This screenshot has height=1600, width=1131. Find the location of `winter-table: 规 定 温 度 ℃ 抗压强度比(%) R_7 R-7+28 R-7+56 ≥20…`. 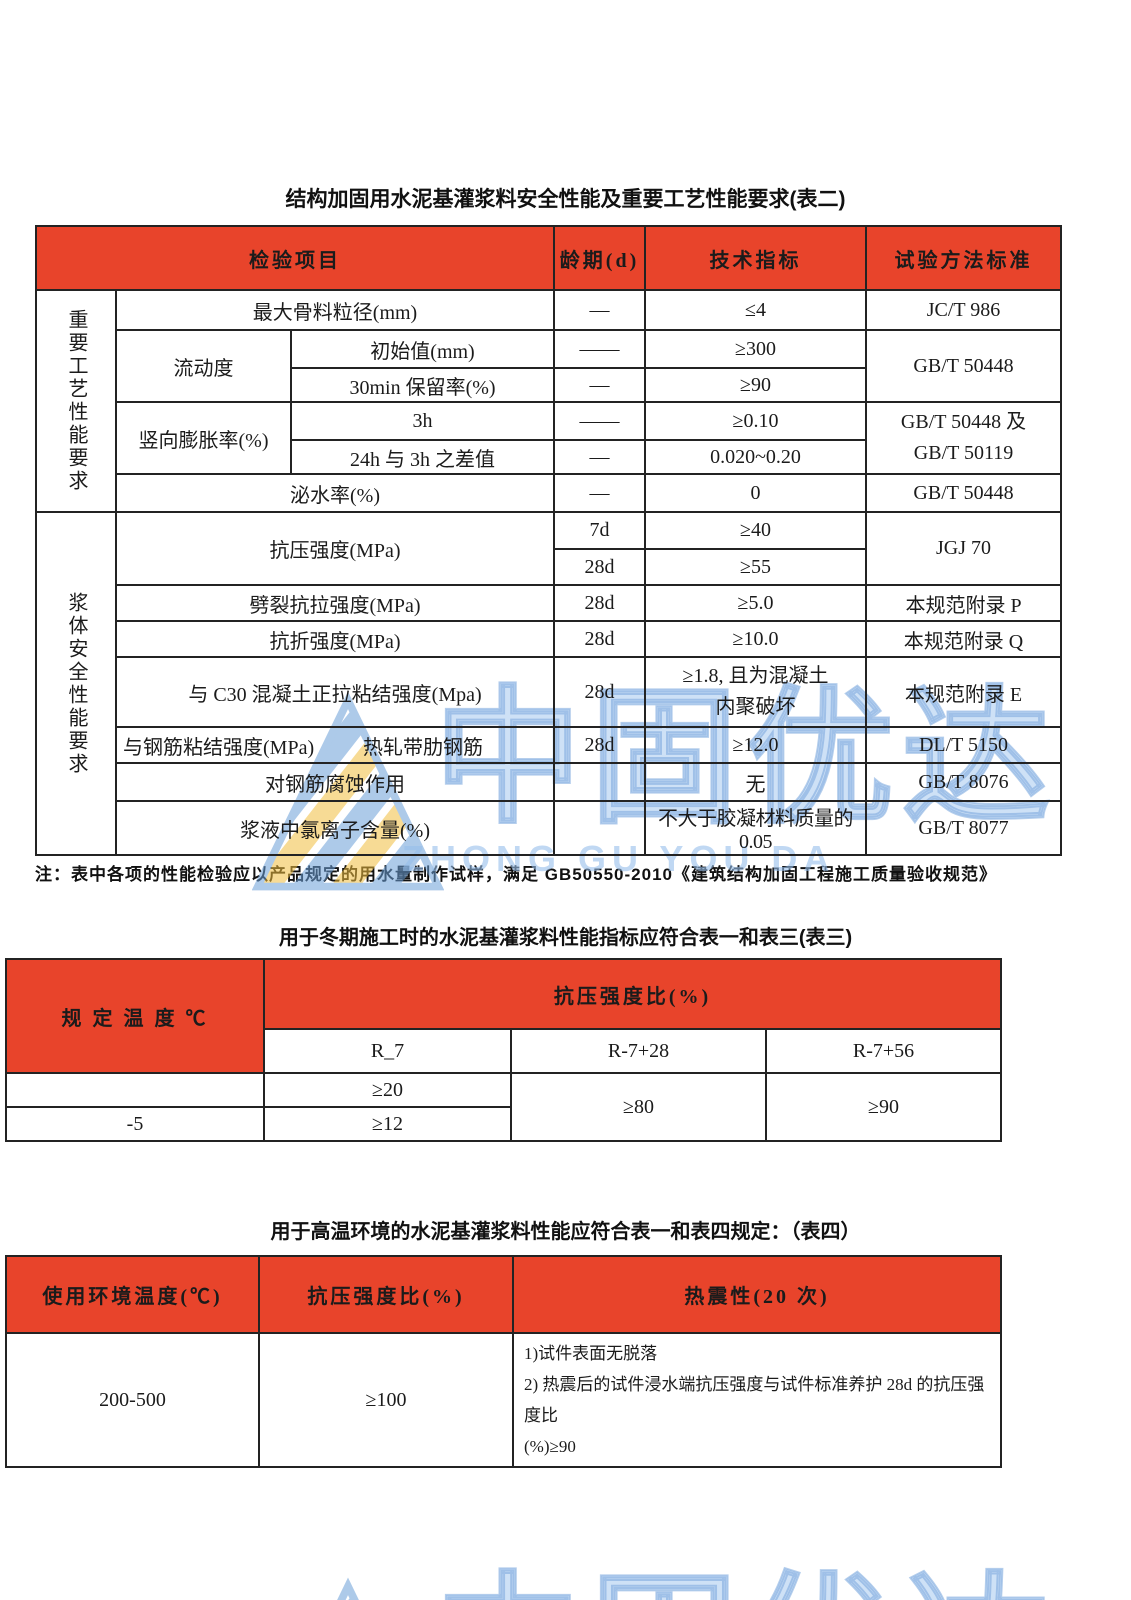

winter-table: 规 定 温 度 ℃ 抗压强度比(%) R_7 R-7+28 R-7+56 ≥20… is located at coordinates (503, 1050).